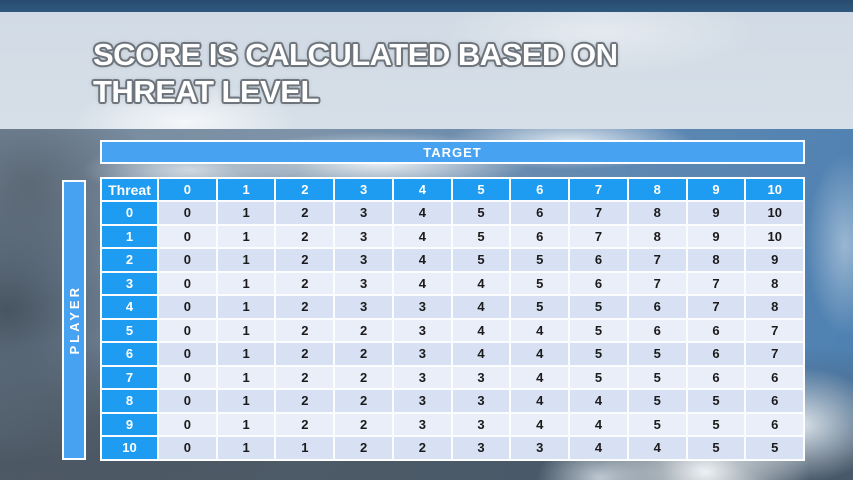 The width and height of the screenshot is (853, 480). What do you see at coordinates (540, 189) in the screenshot?
I see `column-header: 6` at bounding box center [540, 189].